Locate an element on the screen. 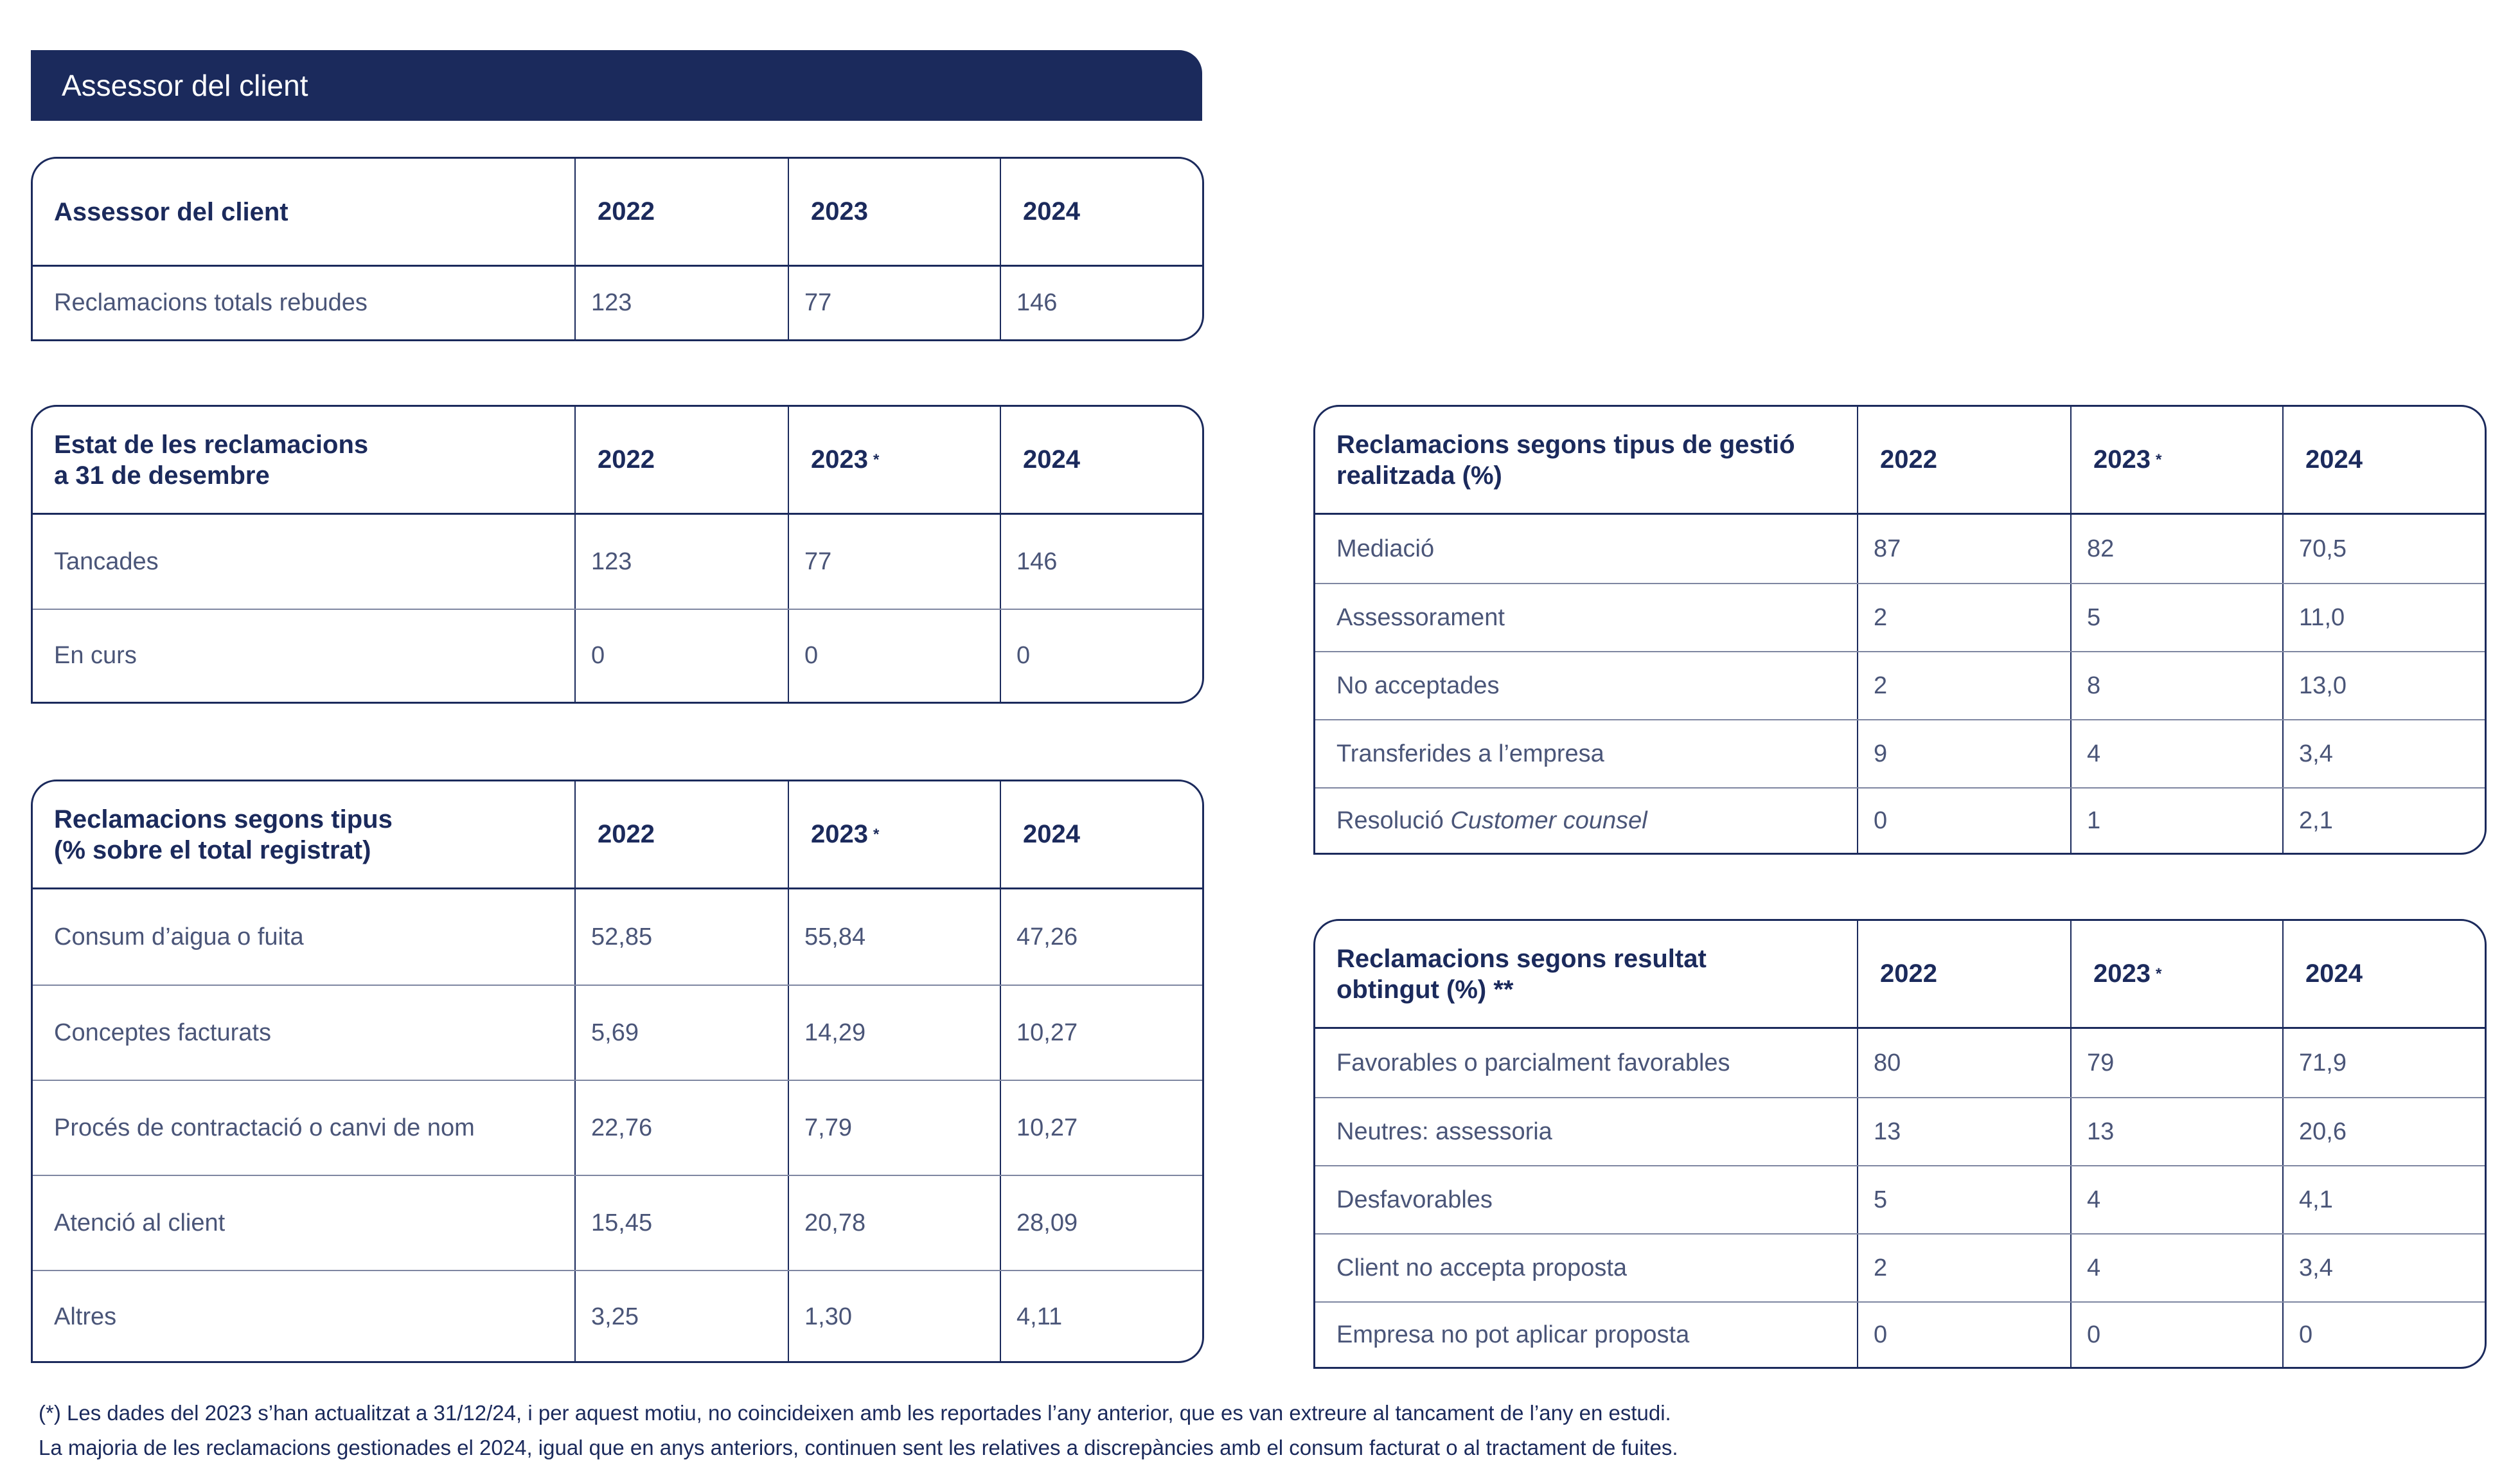 Image resolution: width=2520 pixels, height=1480 pixels. header-label-line1: Estat de les reclamacions is located at coordinates (211, 444).